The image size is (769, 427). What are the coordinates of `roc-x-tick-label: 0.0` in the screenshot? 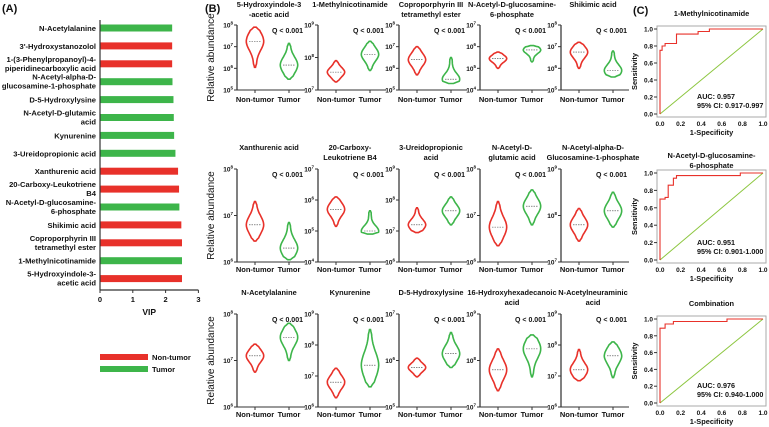 It's located at (659, 270).